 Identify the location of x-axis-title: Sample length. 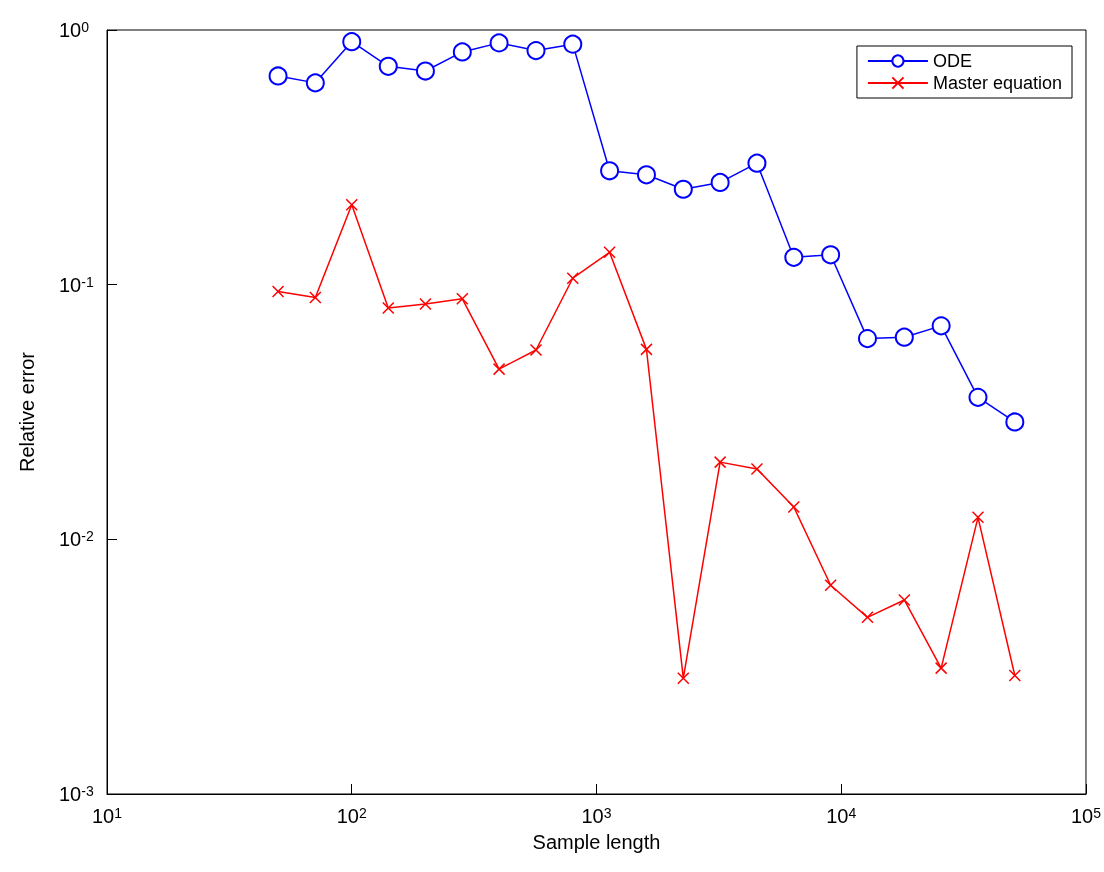
(596, 842).